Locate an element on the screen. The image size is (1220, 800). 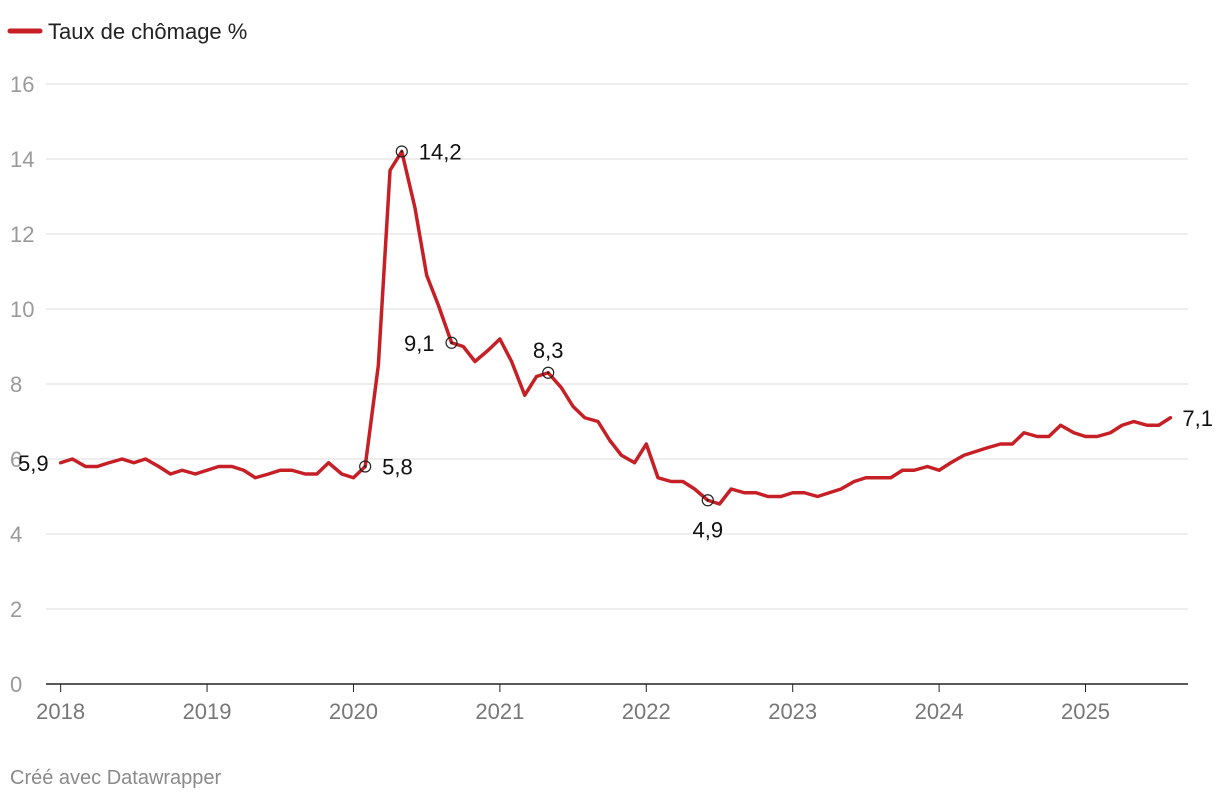
annotation-label: 9,1 is located at coordinates (419, 343).